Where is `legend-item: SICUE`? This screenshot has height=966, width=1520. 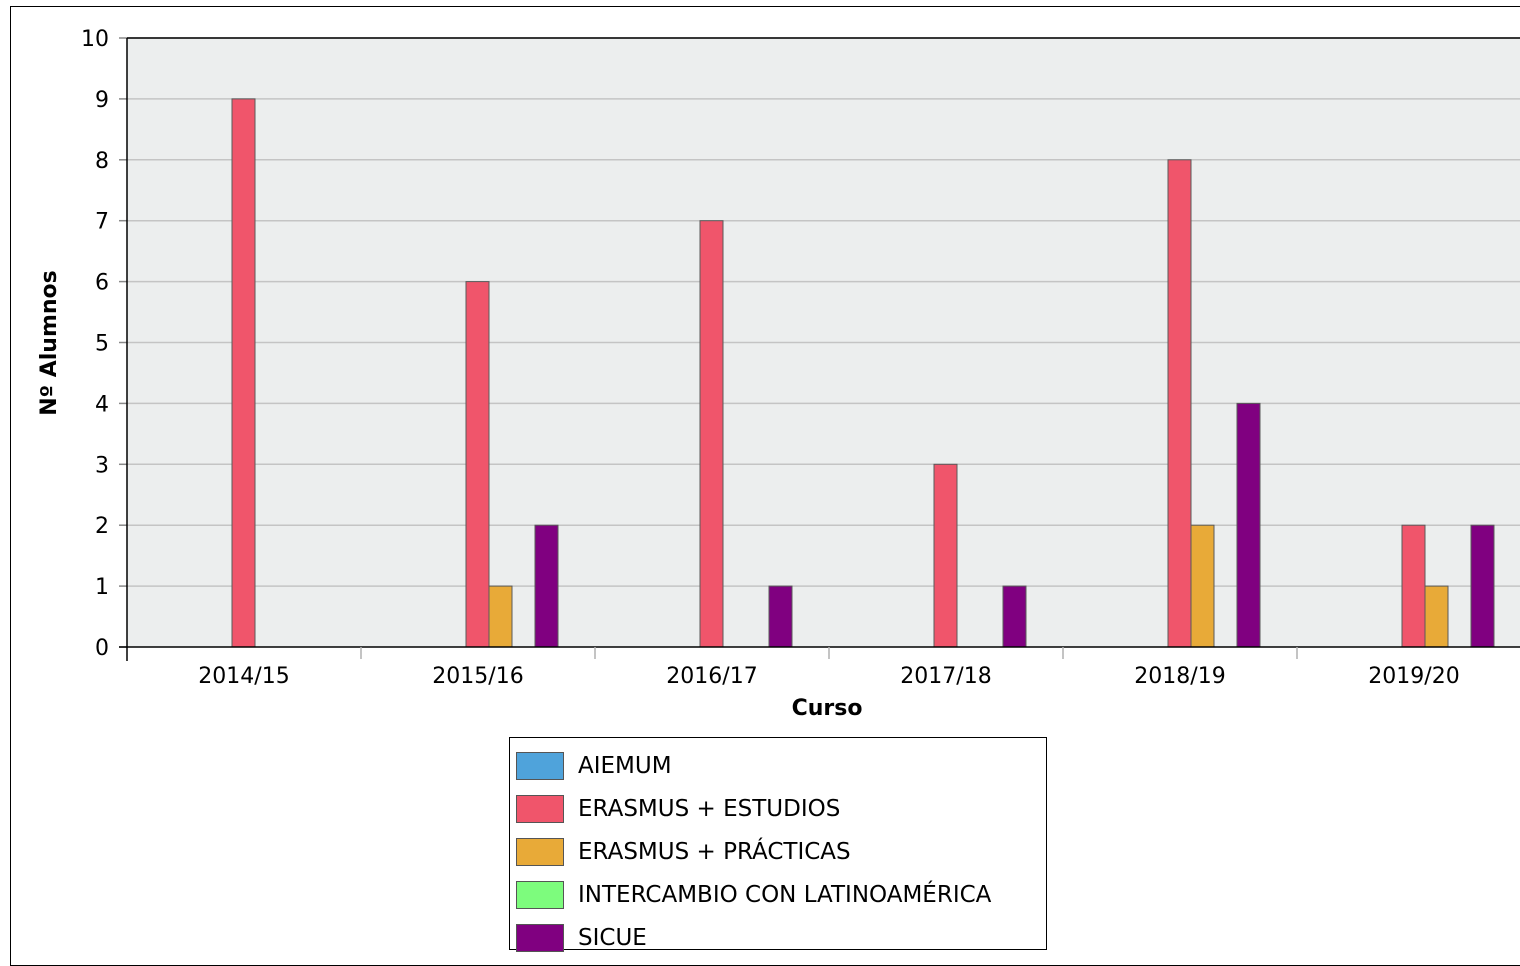
legend-item: SICUE is located at coordinates (778, 937).